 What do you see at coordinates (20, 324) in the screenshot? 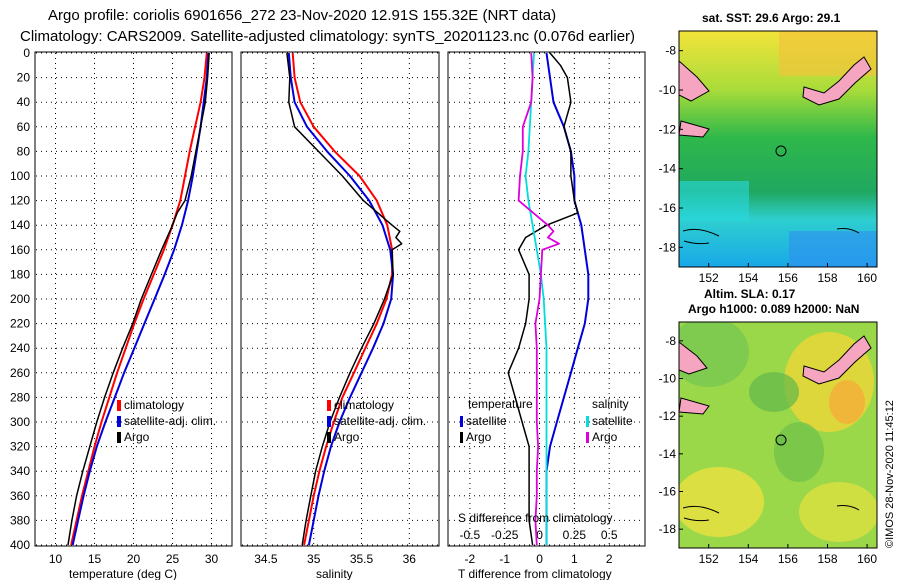
I see `depth-tick-label: 220` at bounding box center [20, 324].